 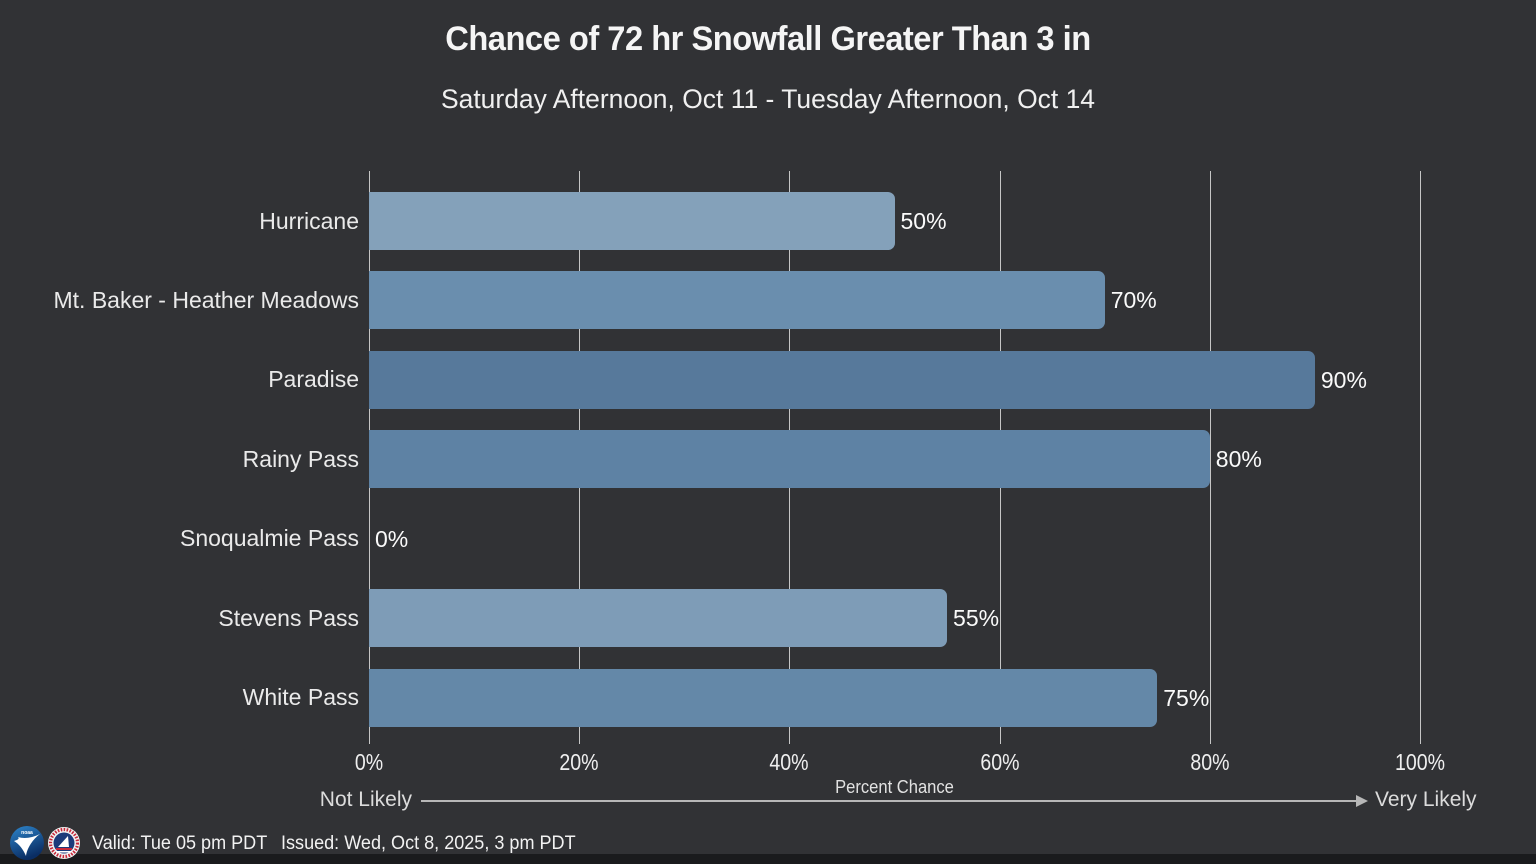 What do you see at coordinates (1210, 762) in the screenshot?
I see `tick-label: 80%` at bounding box center [1210, 762].